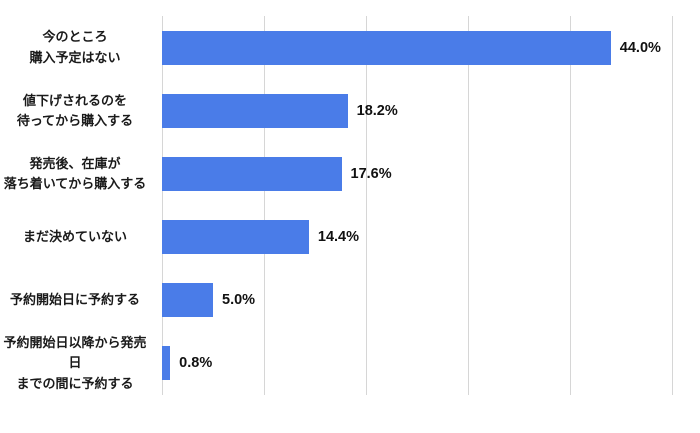 The height and width of the screenshot is (433, 700). I want to click on bar-track: 0.8%, so click(417, 363).